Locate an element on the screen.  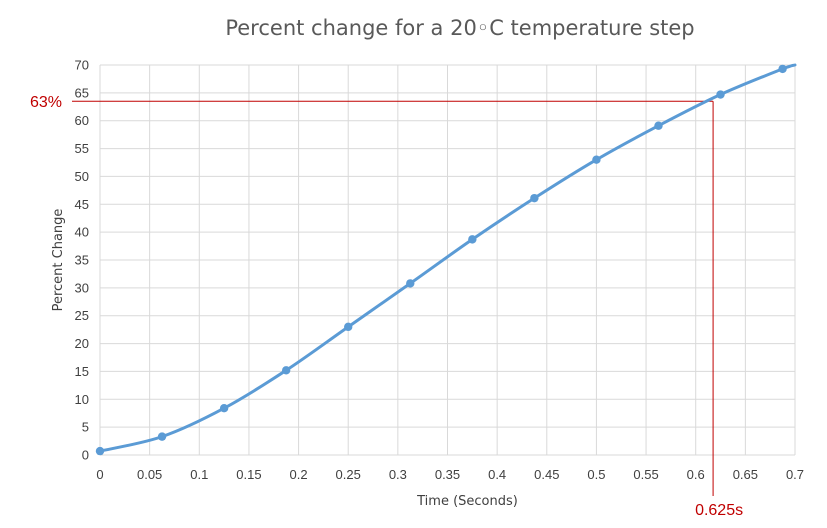
x-tick-label: 0.6 is located at coordinates (696, 474).